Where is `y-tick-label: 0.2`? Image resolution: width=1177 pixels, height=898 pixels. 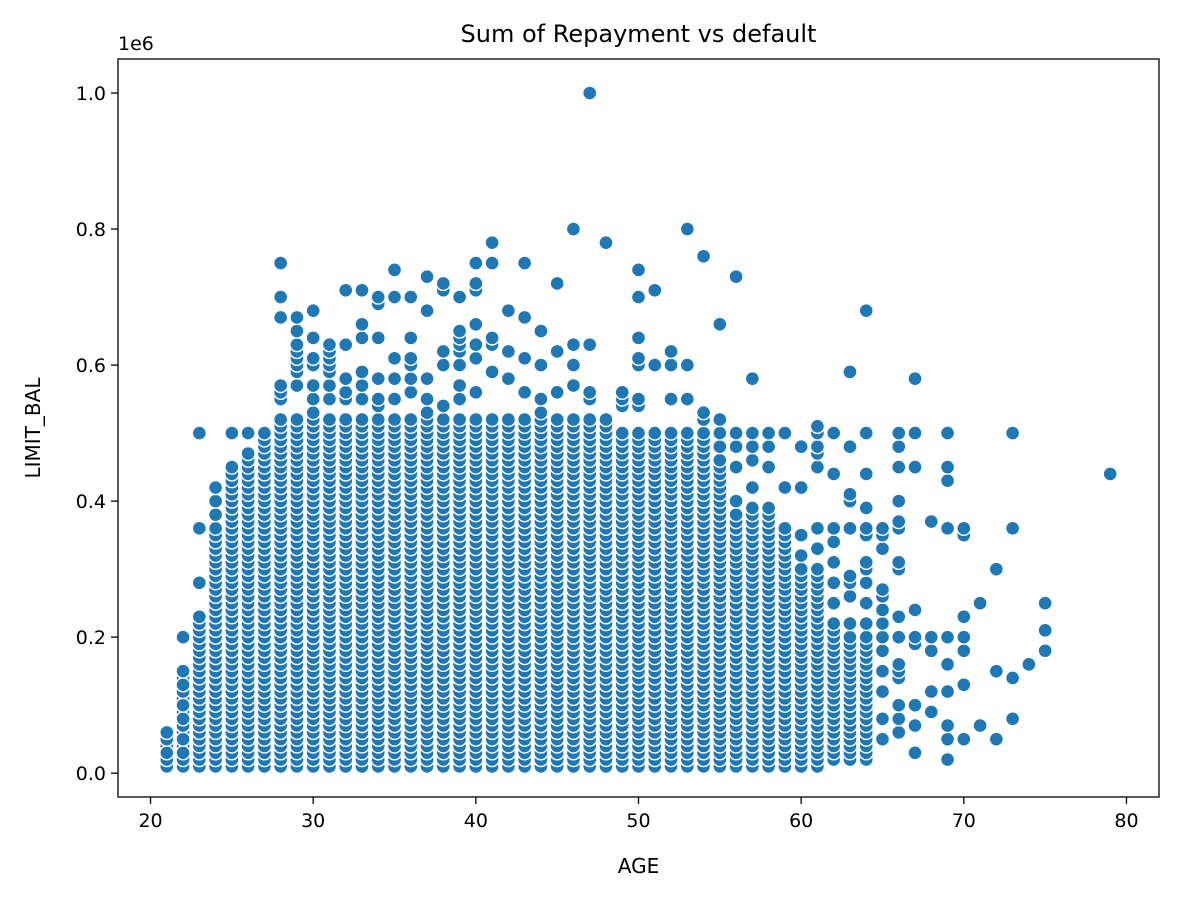
y-tick-label: 0.2 is located at coordinates (91, 638).